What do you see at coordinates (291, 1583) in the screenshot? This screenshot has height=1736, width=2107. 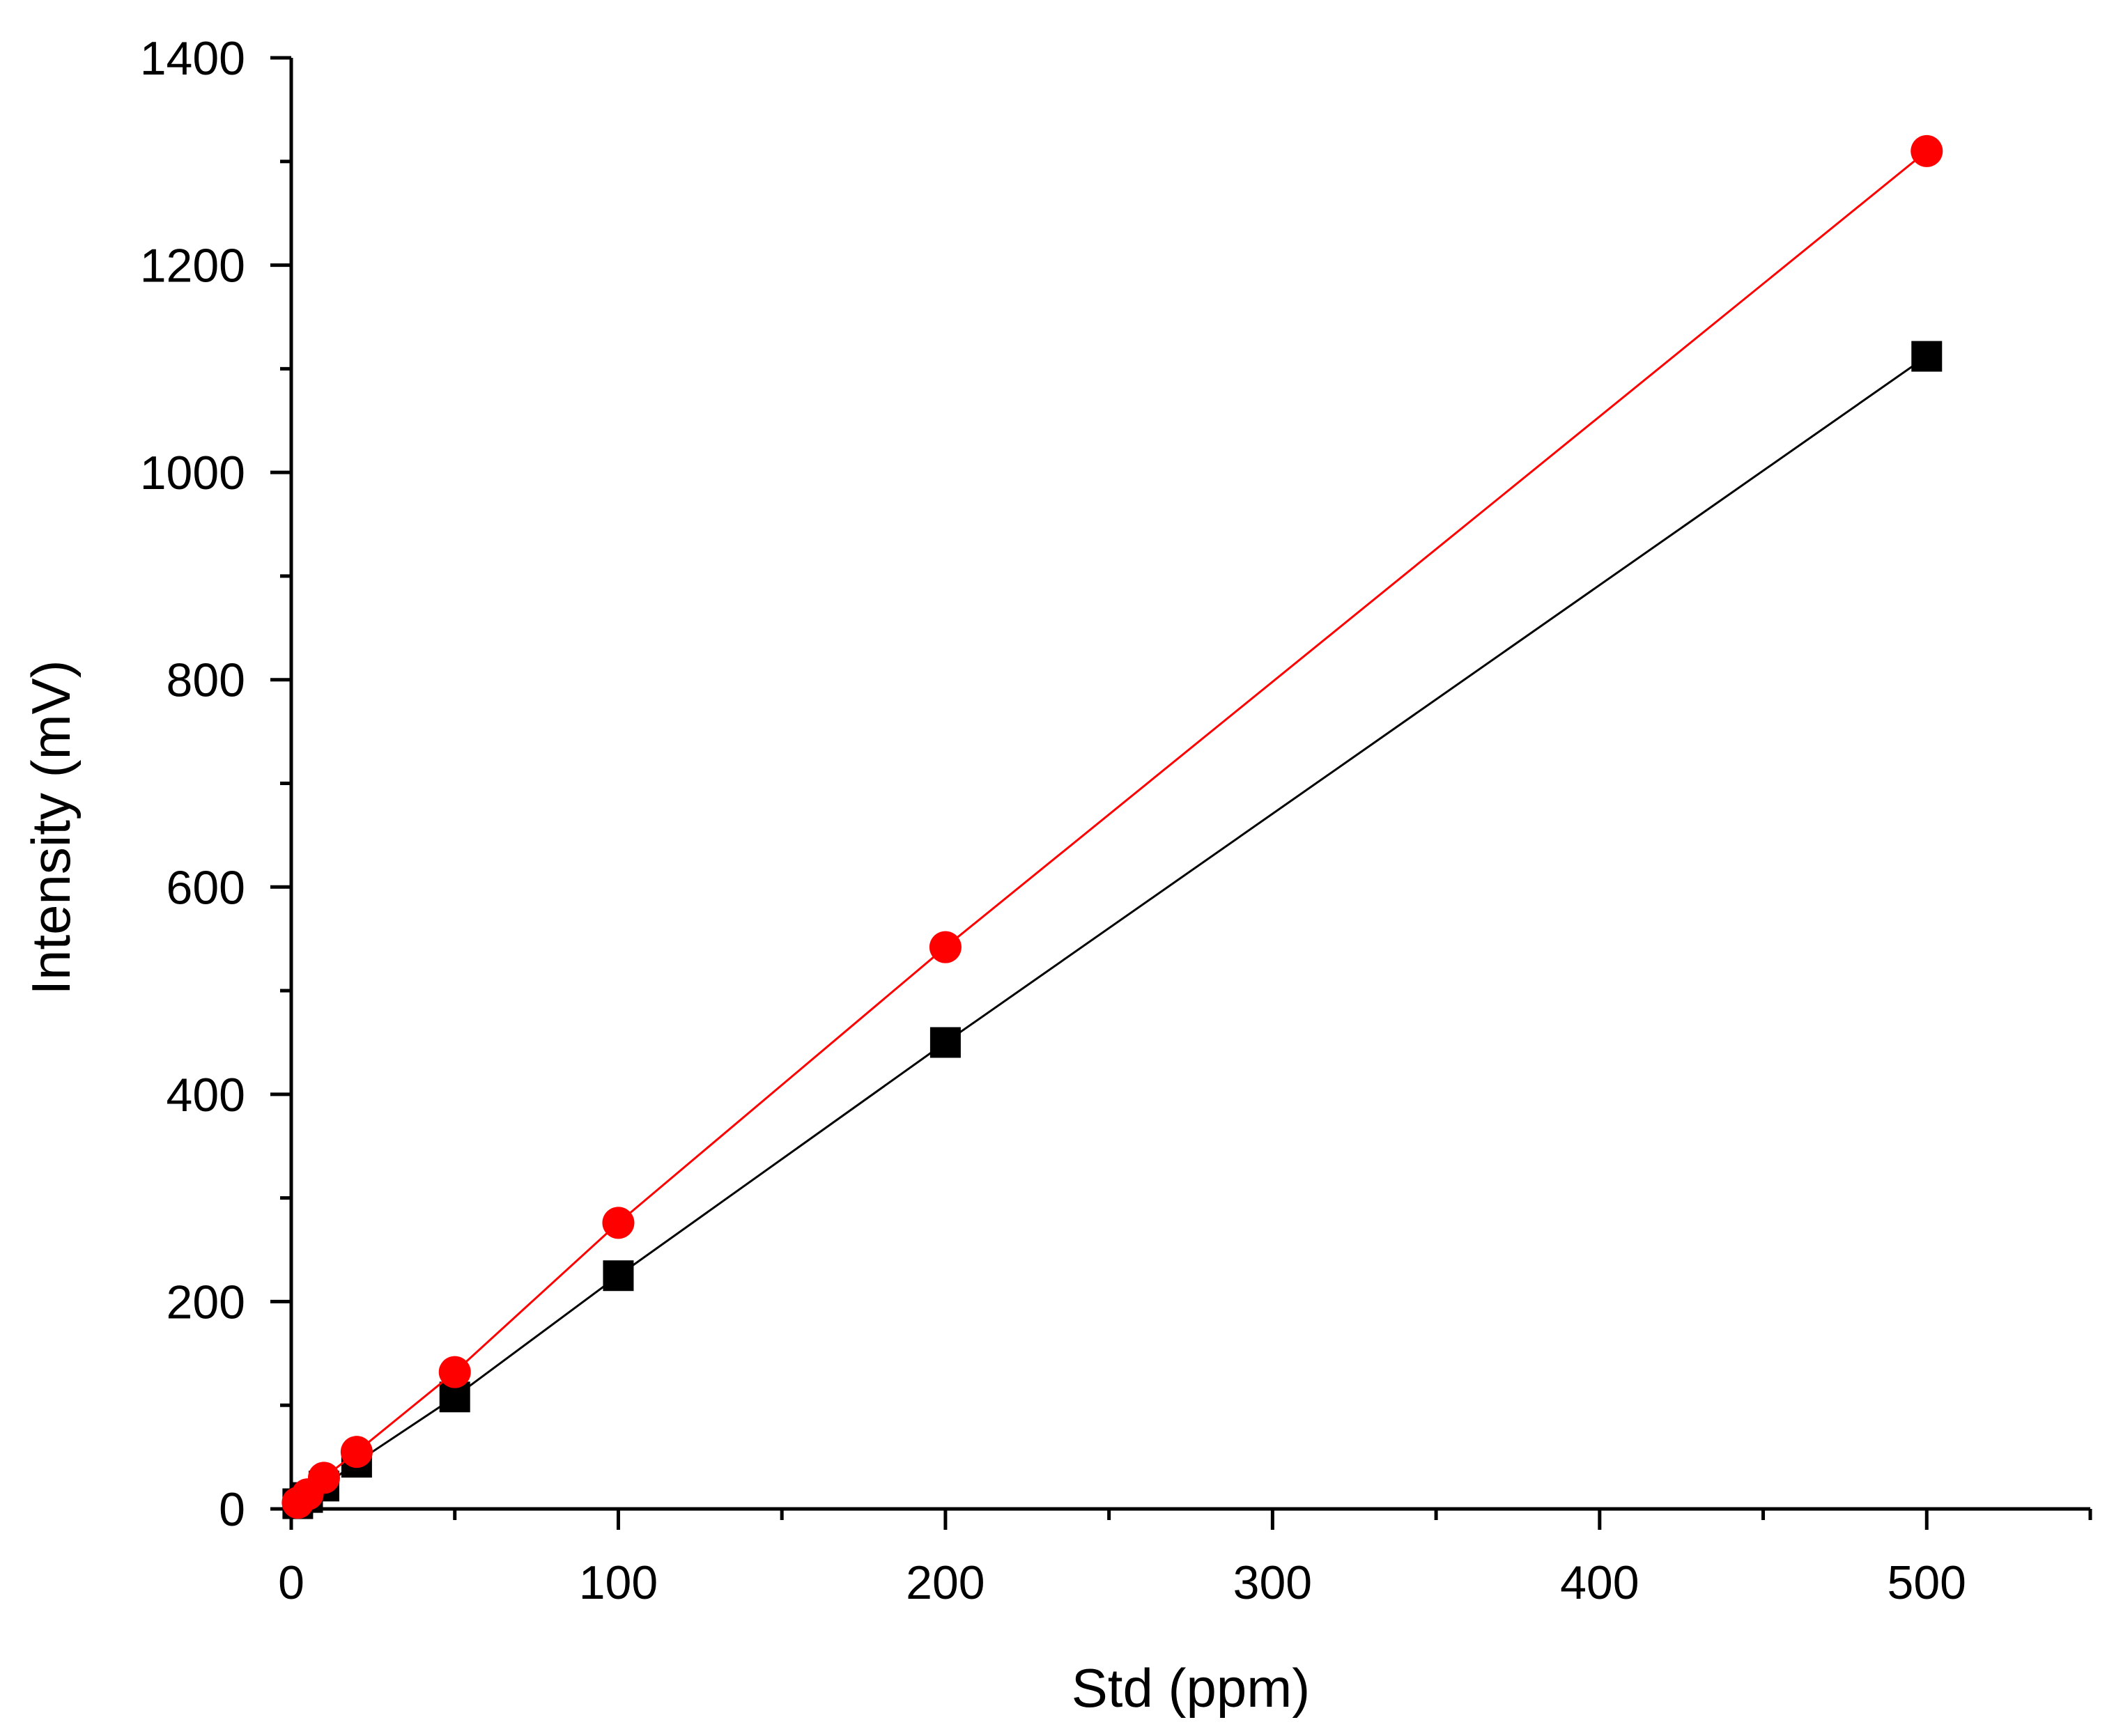 I see `x-tick-label: 0` at bounding box center [291, 1583].